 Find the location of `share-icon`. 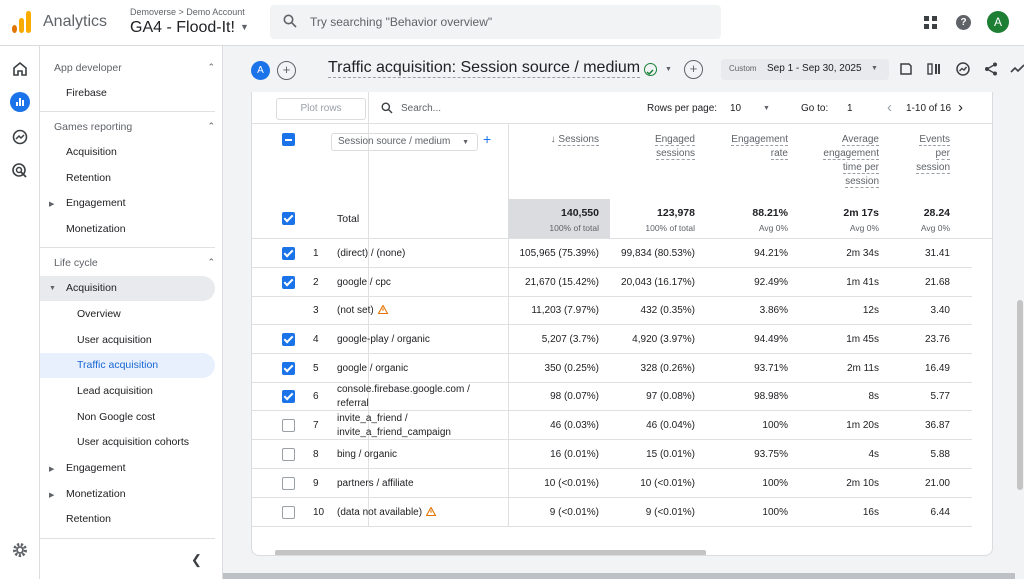

share-icon is located at coordinates (991, 69).